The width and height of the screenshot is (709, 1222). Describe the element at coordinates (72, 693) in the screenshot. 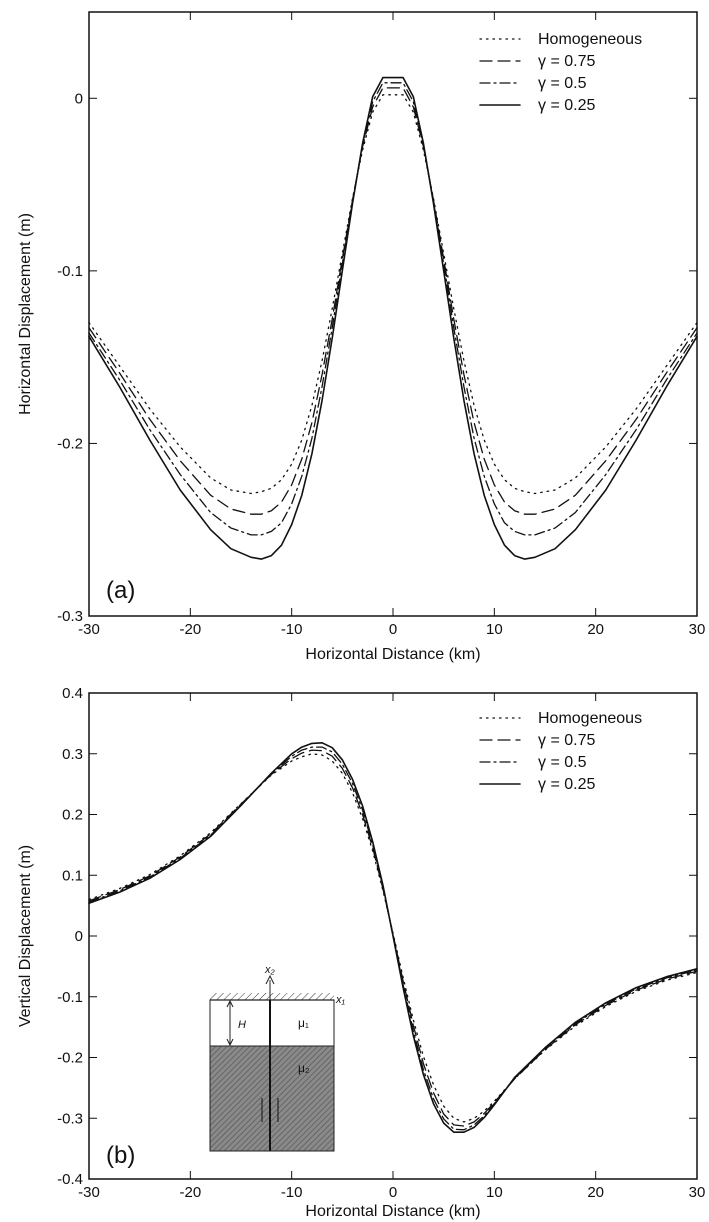

I see `y-tick-label: 0.4` at that location.